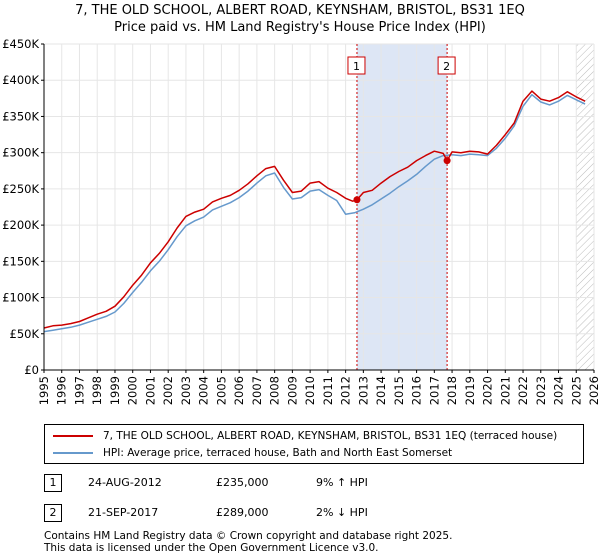 Image resolution: width=600 pixels, height=560 pixels. What do you see at coordinates (447, 161) in the screenshot?
I see `sale-2-point` at bounding box center [447, 161].